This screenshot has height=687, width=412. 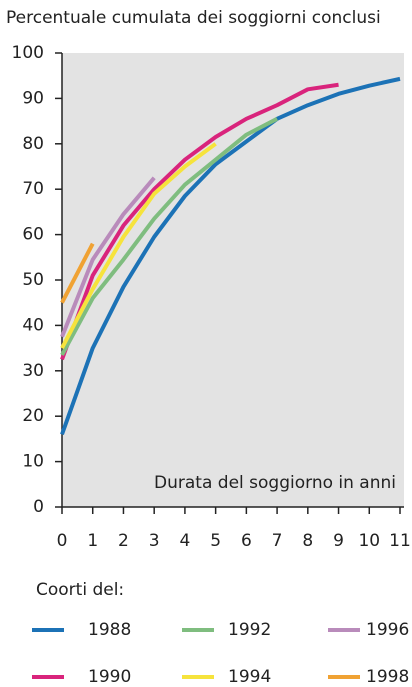 What do you see at coordinates (338, 541) in the screenshot?
I see `x-tick-label: 9` at bounding box center [338, 541].